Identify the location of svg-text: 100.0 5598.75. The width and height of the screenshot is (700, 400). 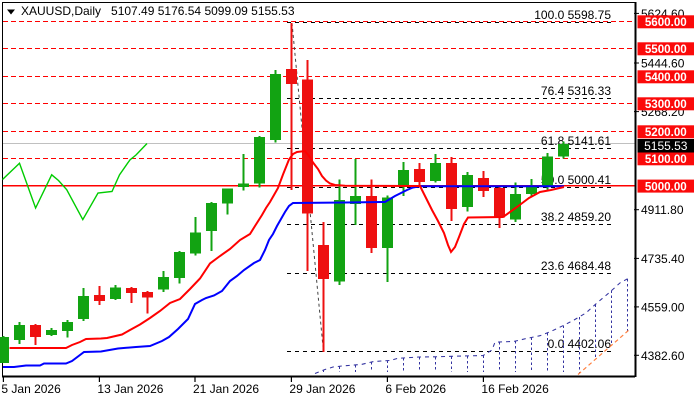
(572, 15).